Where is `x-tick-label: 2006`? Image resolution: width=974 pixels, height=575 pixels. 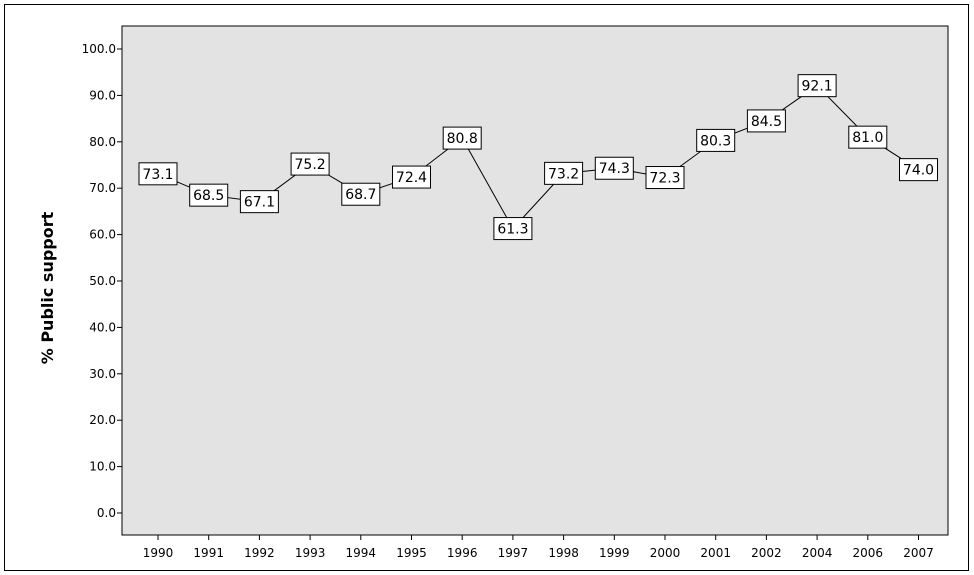 x-tick-label: 2006 is located at coordinates (868, 553).